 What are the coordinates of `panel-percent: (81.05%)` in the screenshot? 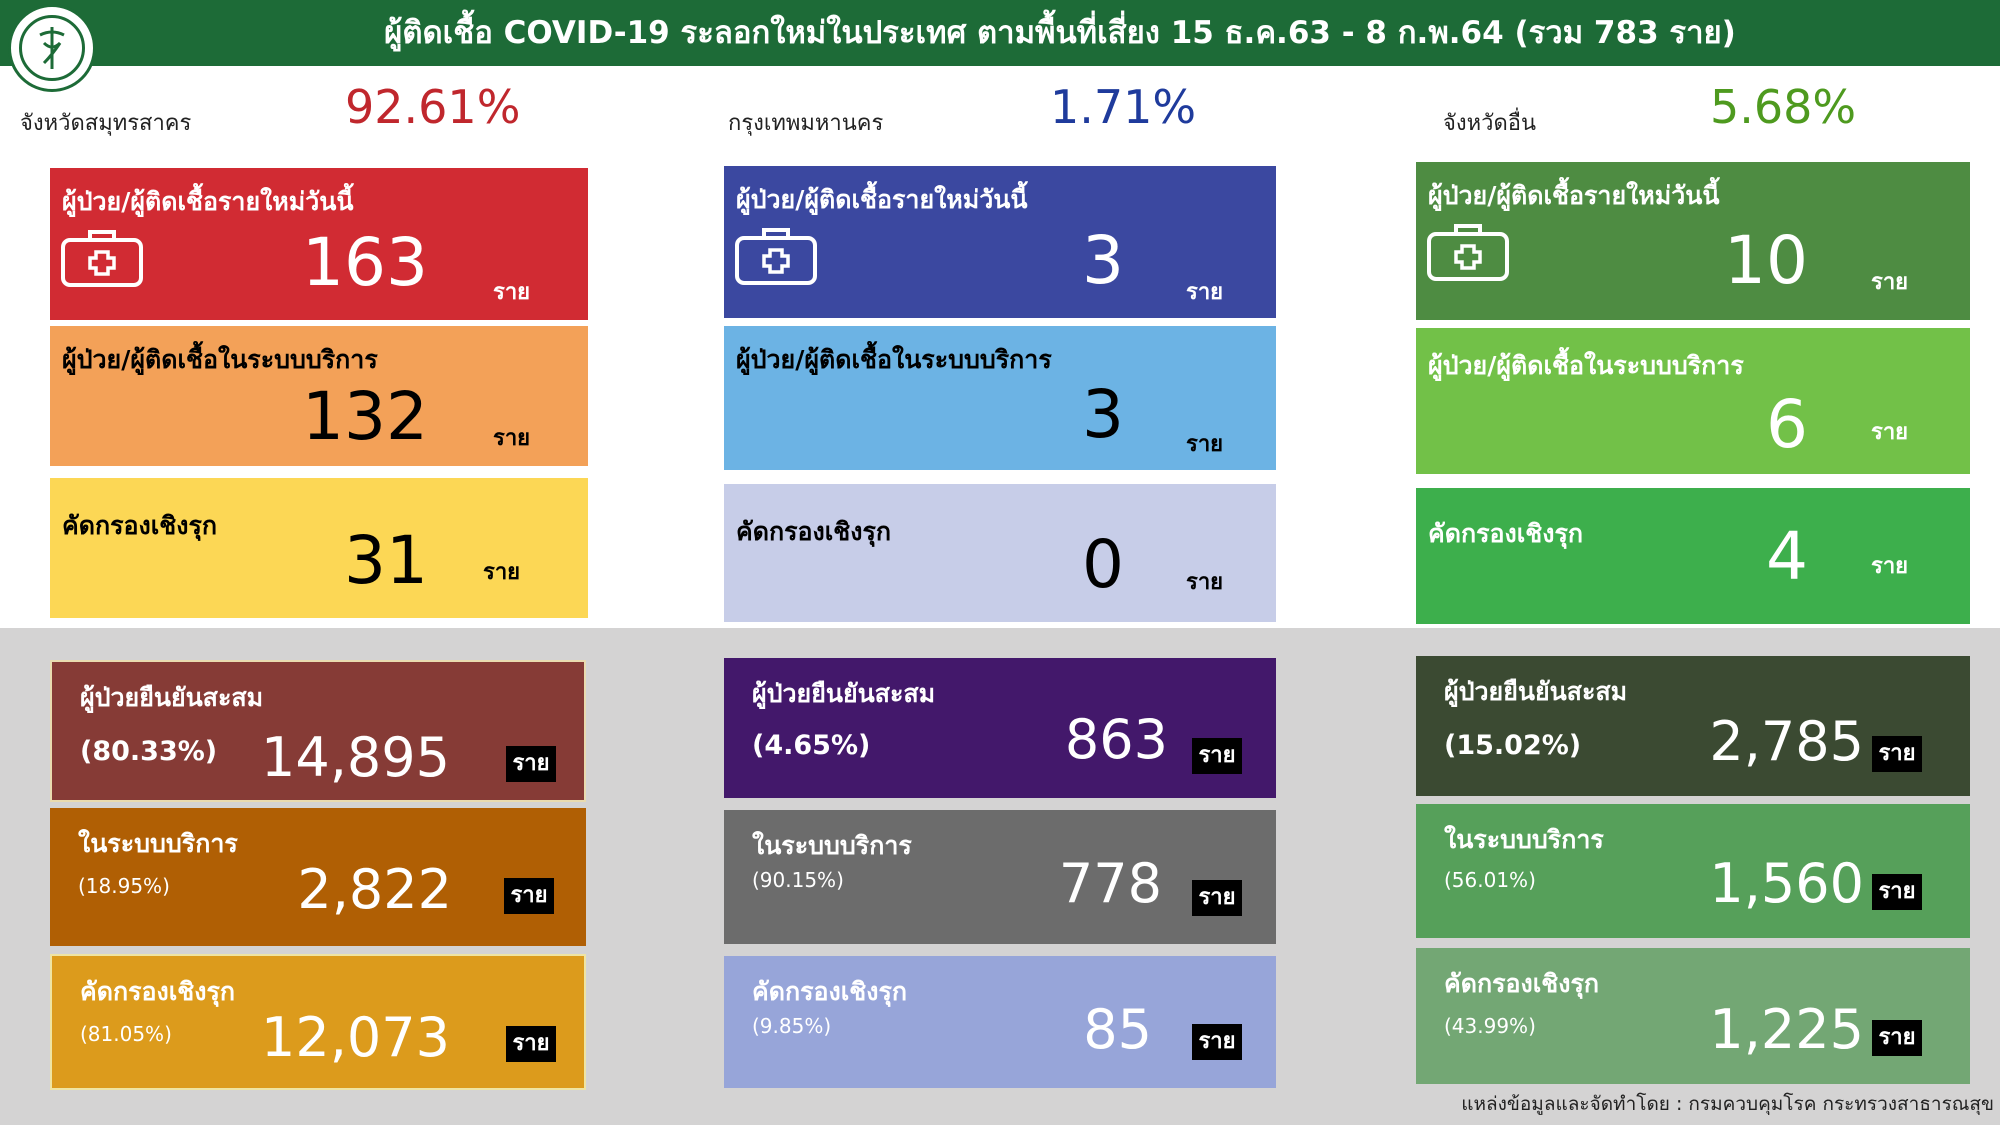 It's located at (126, 1034).